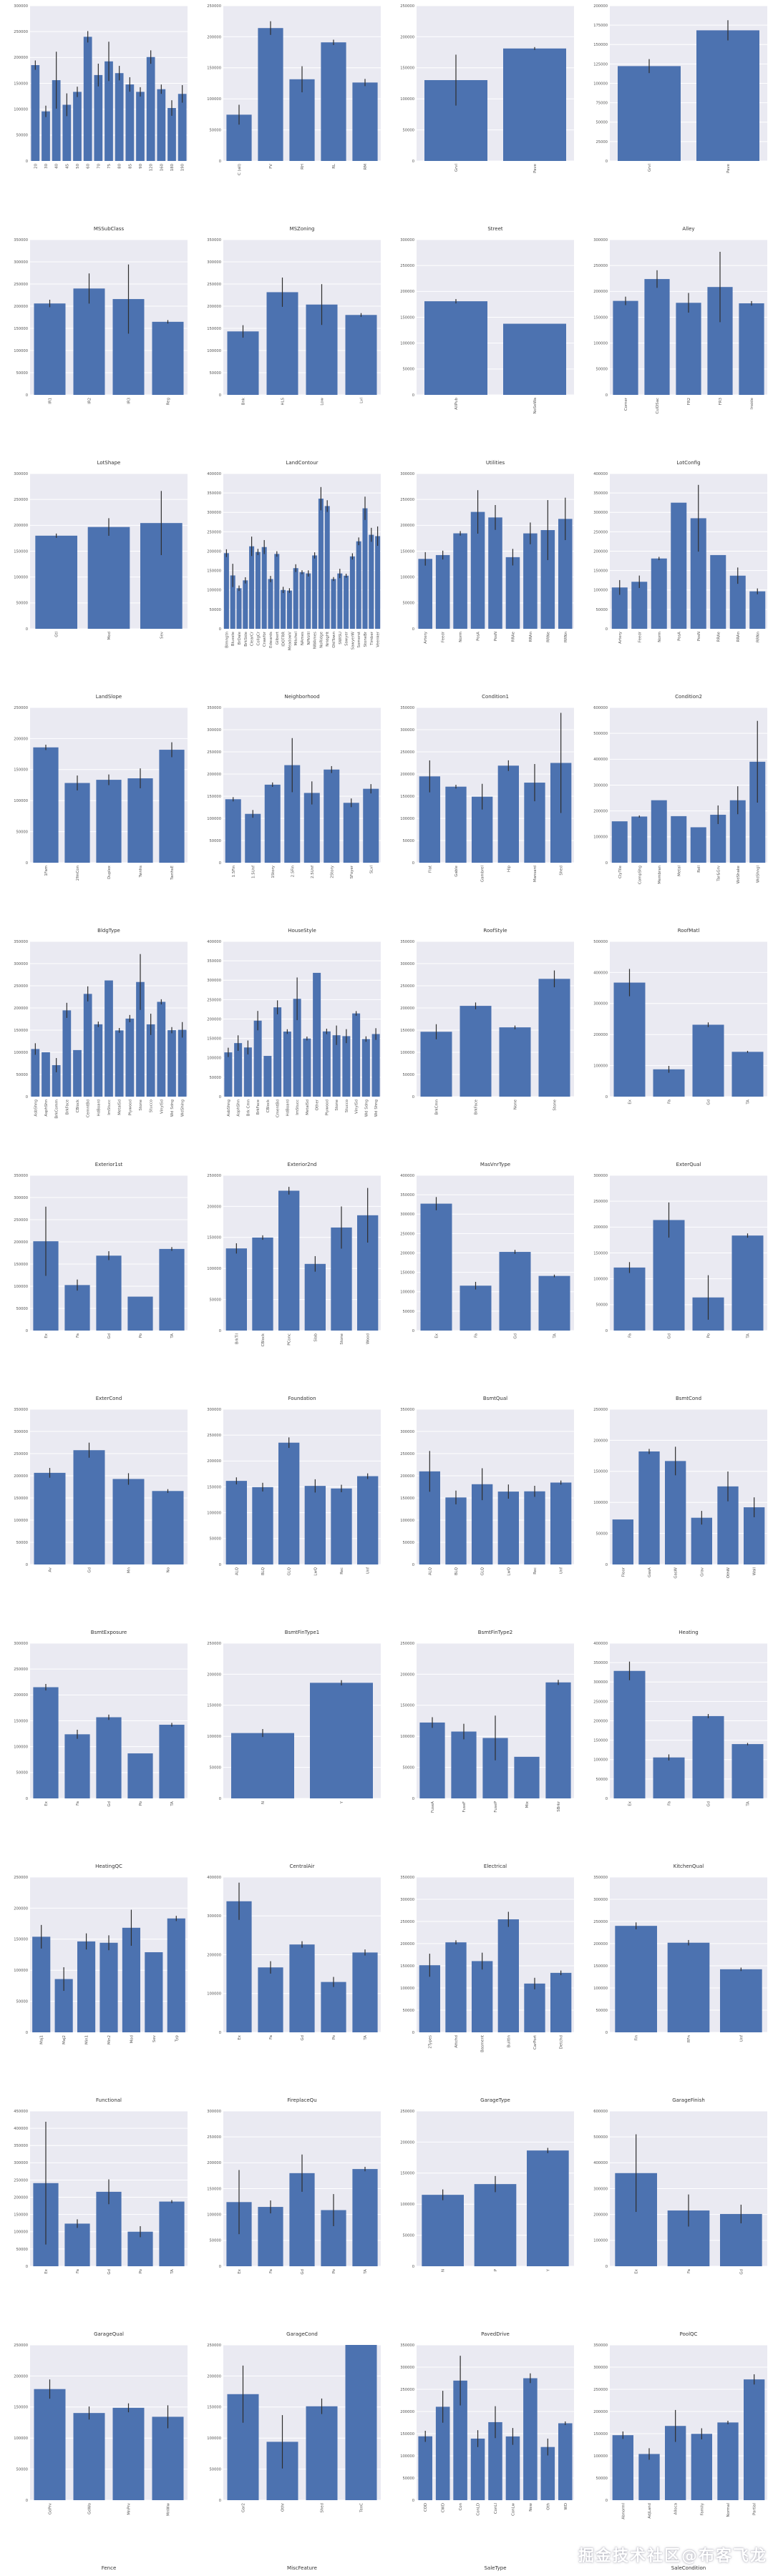  What do you see at coordinates (752, 403) in the screenshot?
I see `x-tick-label: Inside` at bounding box center [752, 403].